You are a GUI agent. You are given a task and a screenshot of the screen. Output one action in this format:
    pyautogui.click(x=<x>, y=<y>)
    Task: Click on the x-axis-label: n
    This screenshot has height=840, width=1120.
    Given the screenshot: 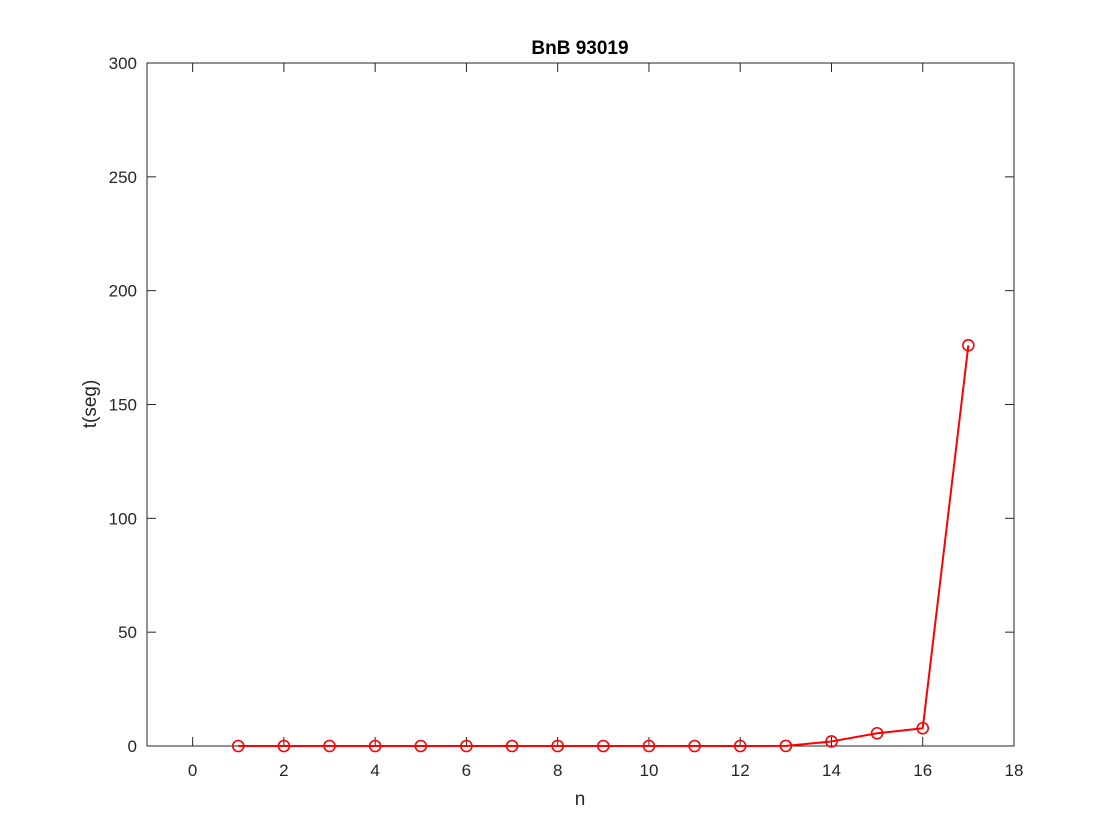 What is the action you would take?
    pyautogui.click(x=580, y=799)
    